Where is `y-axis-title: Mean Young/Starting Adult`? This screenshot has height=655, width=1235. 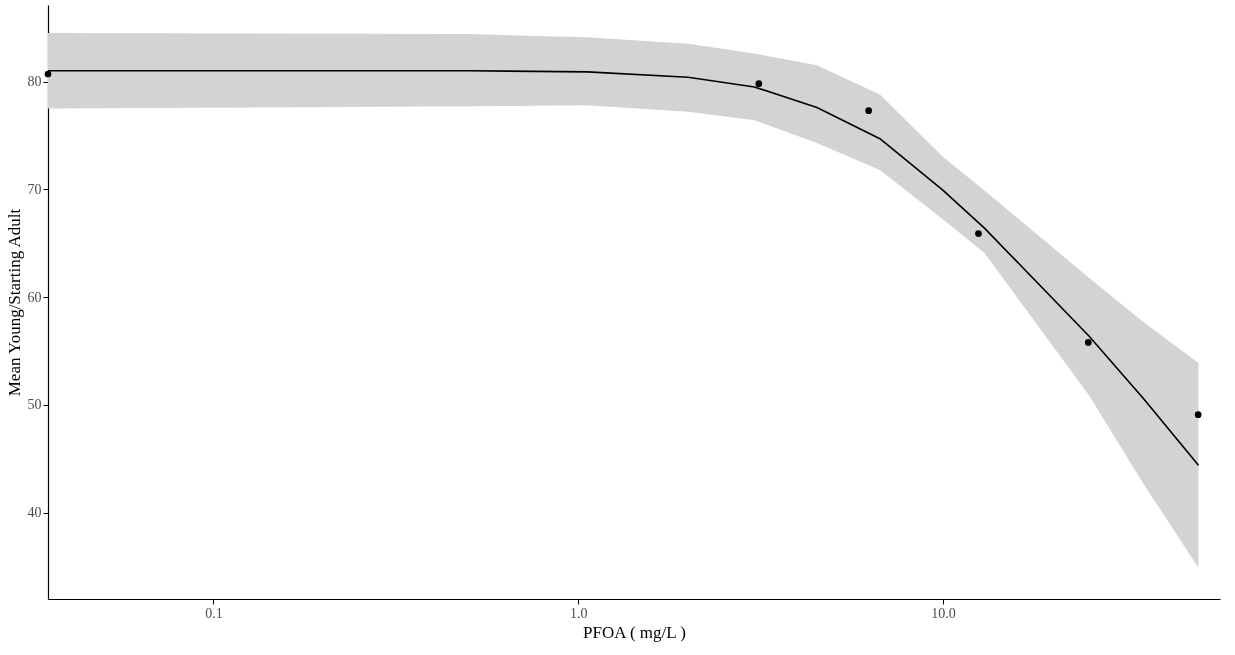
y-axis-title: Mean Young/Starting Adult is located at coordinates (14, 302).